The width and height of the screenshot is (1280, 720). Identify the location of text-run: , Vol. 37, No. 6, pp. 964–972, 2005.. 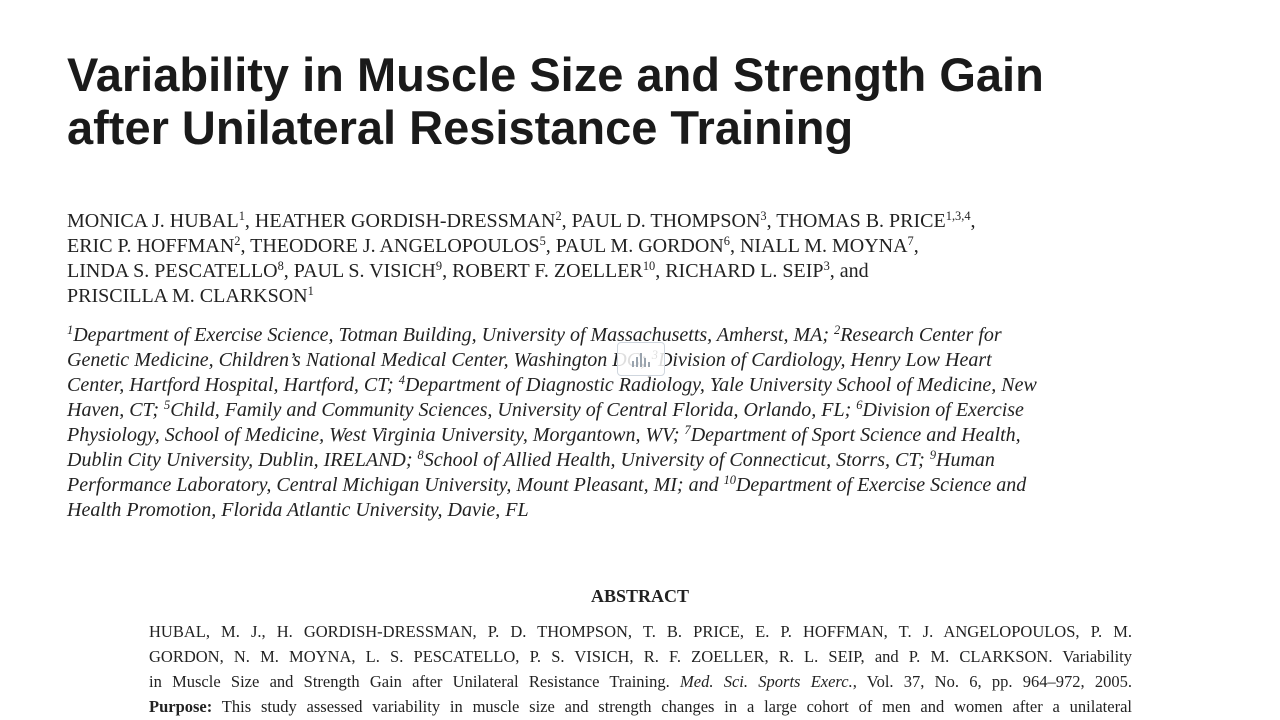
(992, 681).